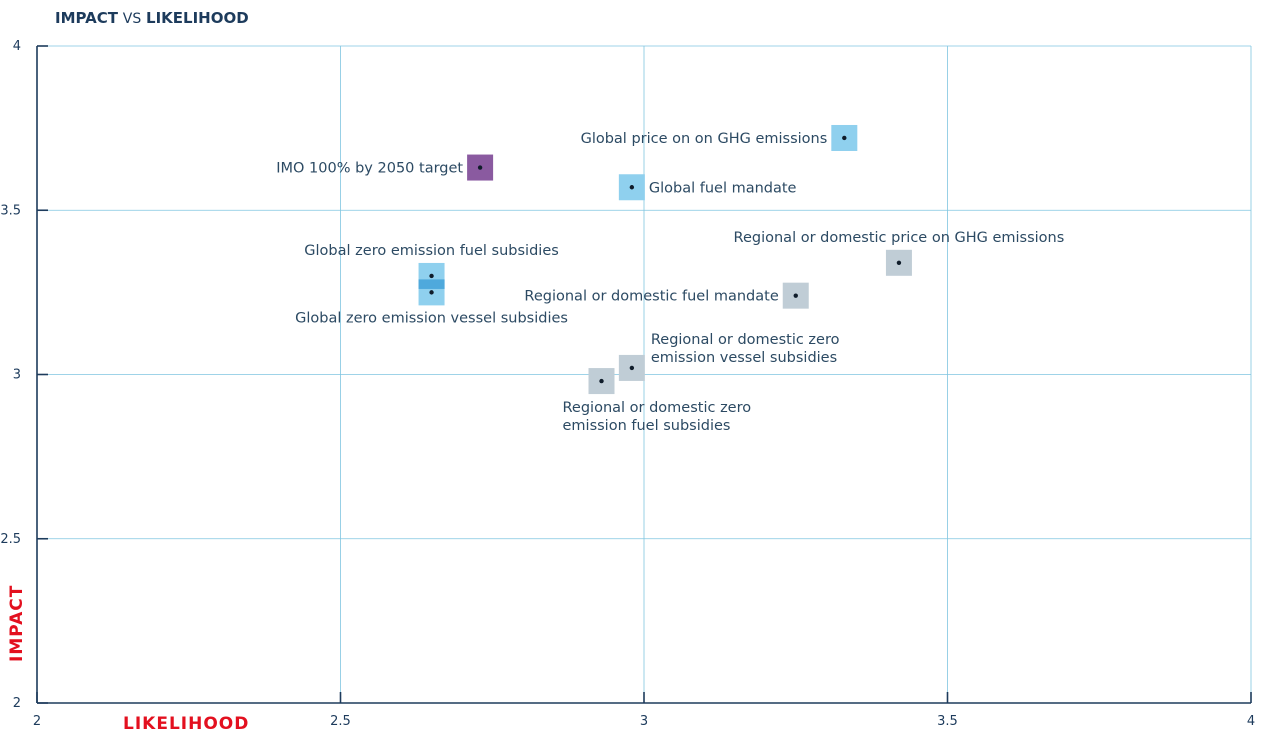 This screenshot has height=752, width=1280. Describe the element at coordinates (10, 539) in the screenshot. I see `y-tick-label: 2.5` at that location.